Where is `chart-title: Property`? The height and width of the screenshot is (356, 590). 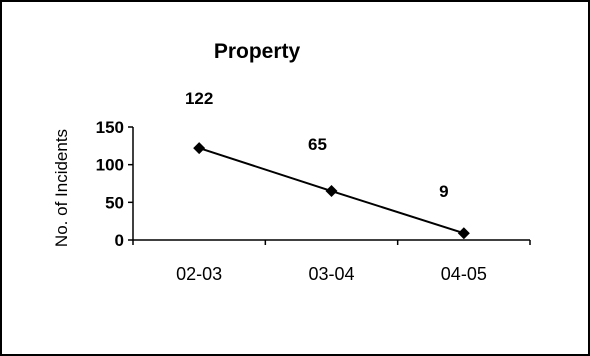
chart-title: Property is located at coordinates (257, 51).